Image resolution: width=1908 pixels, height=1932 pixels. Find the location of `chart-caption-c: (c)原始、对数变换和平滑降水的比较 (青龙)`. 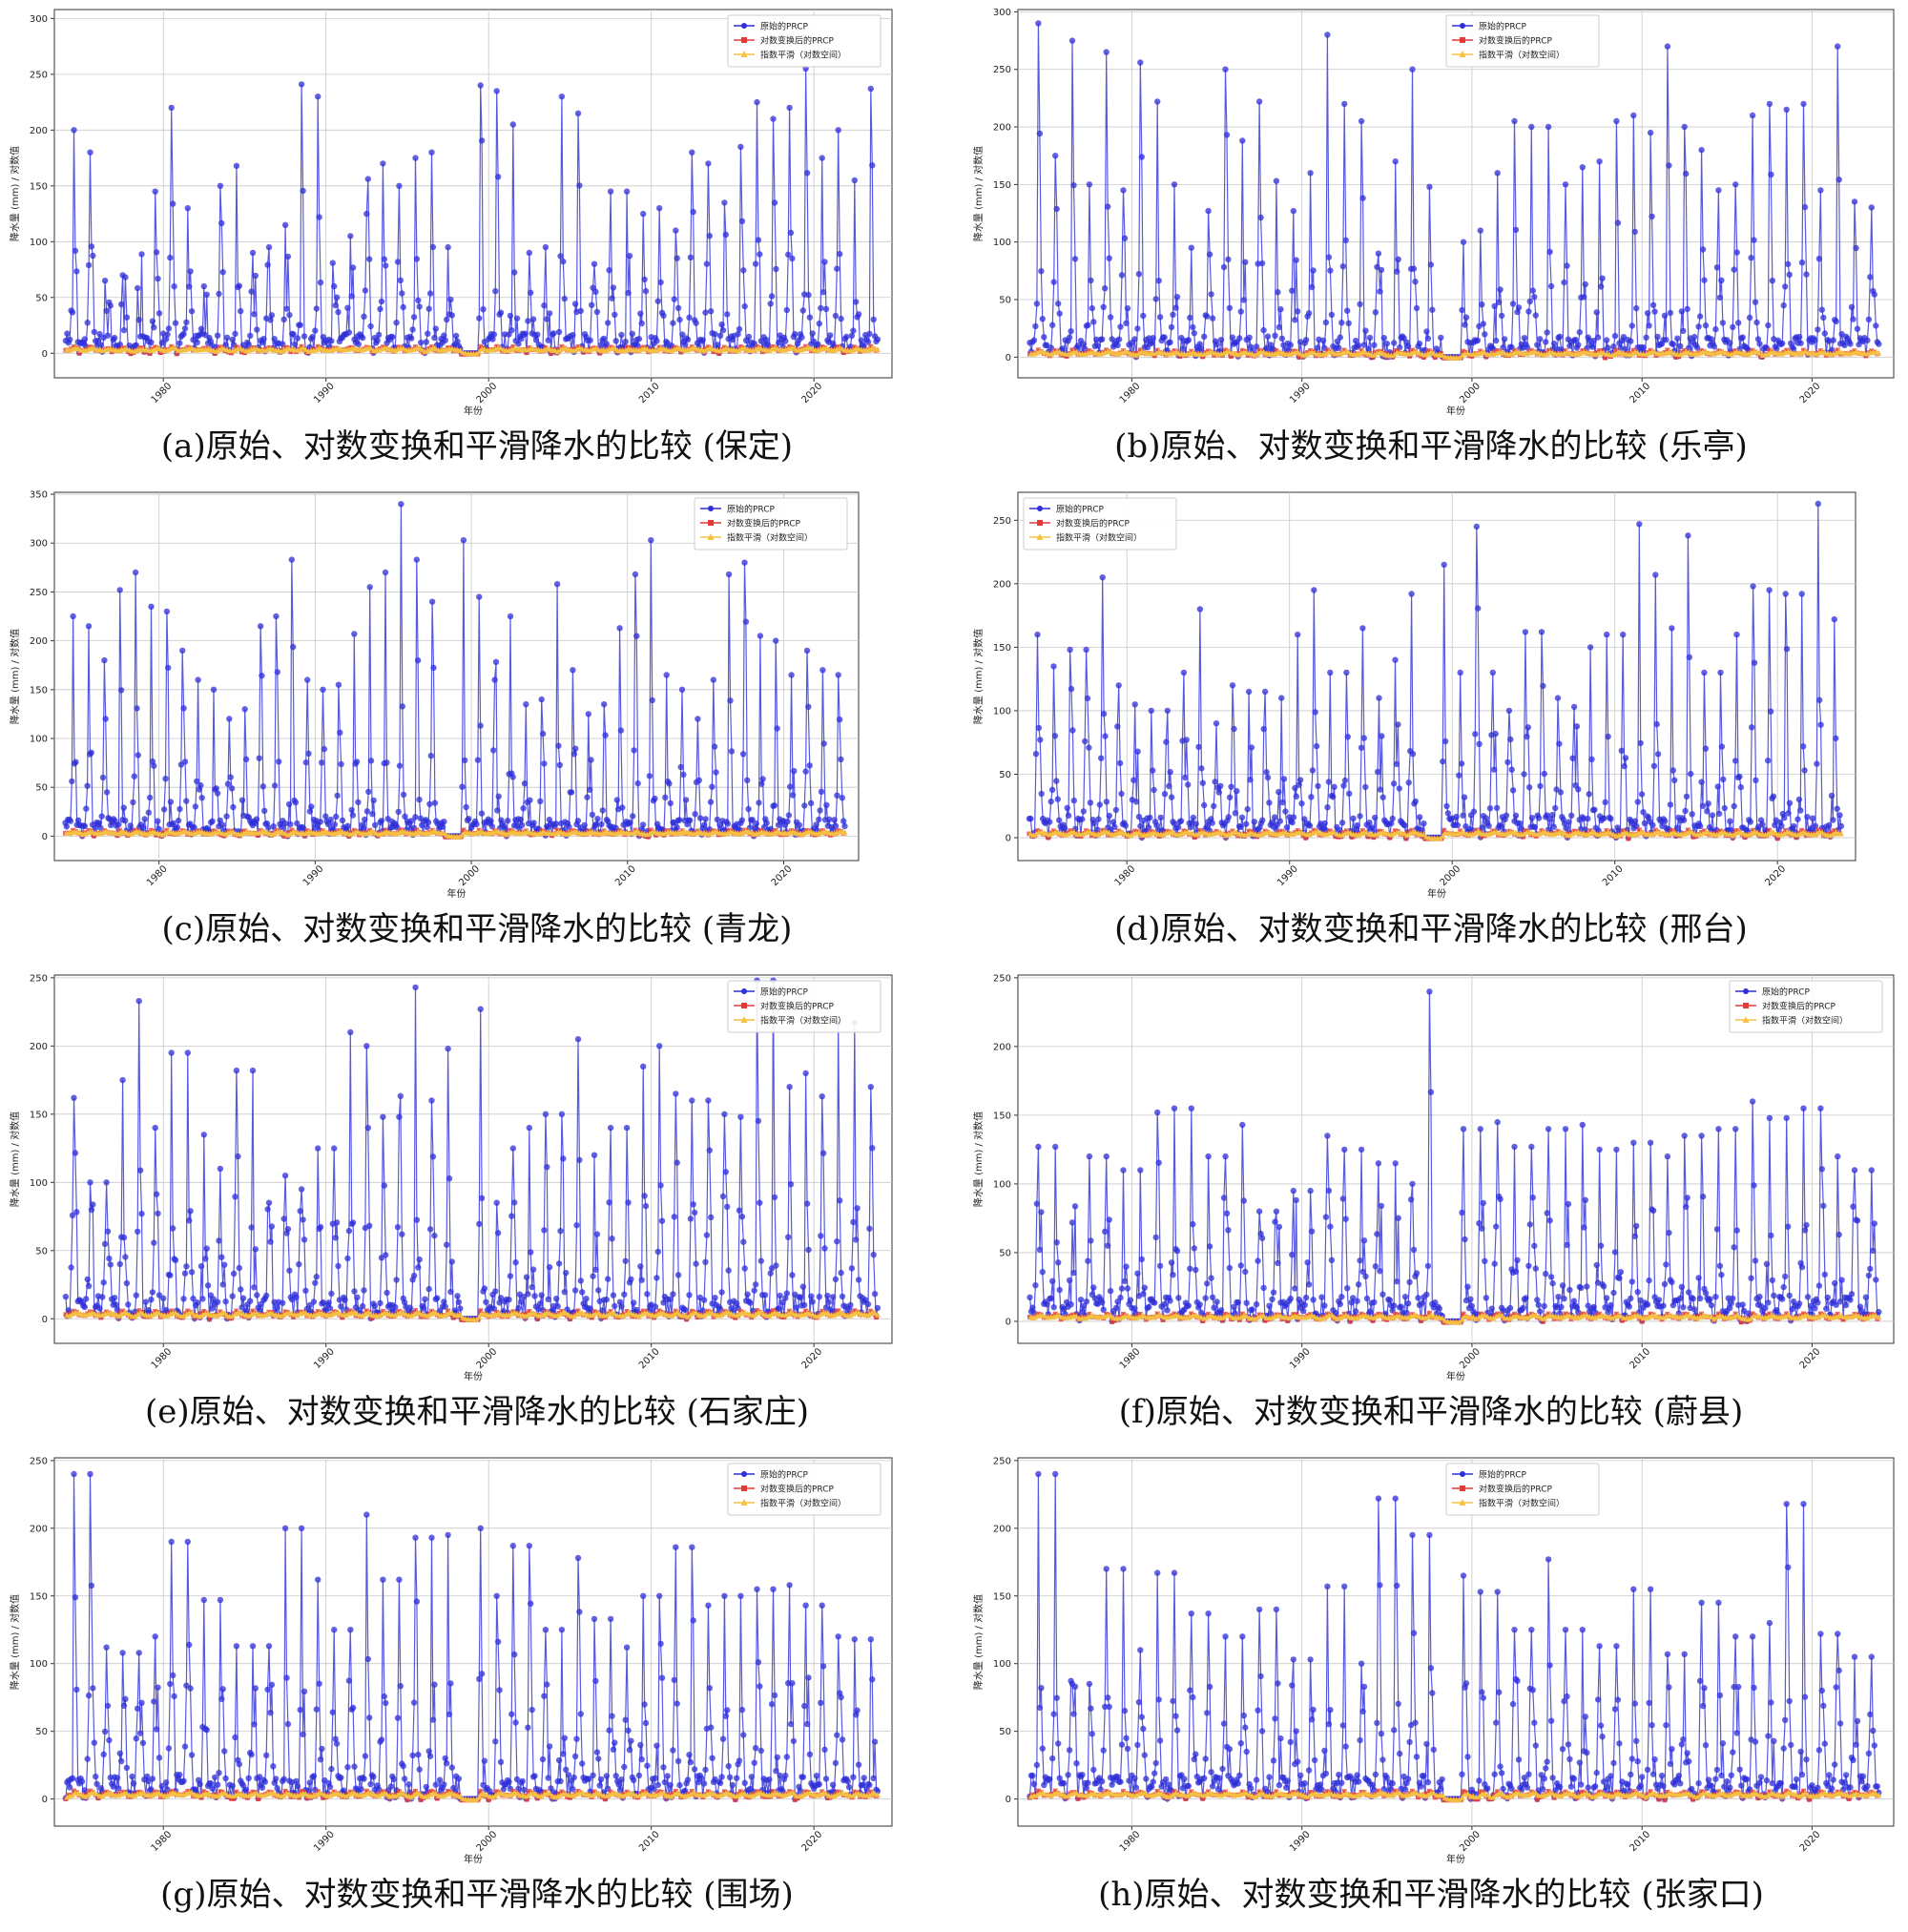

chart-caption-c: (c)原始、对数变换和平滑降水的比较 (青龙) is located at coordinates (477, 929).